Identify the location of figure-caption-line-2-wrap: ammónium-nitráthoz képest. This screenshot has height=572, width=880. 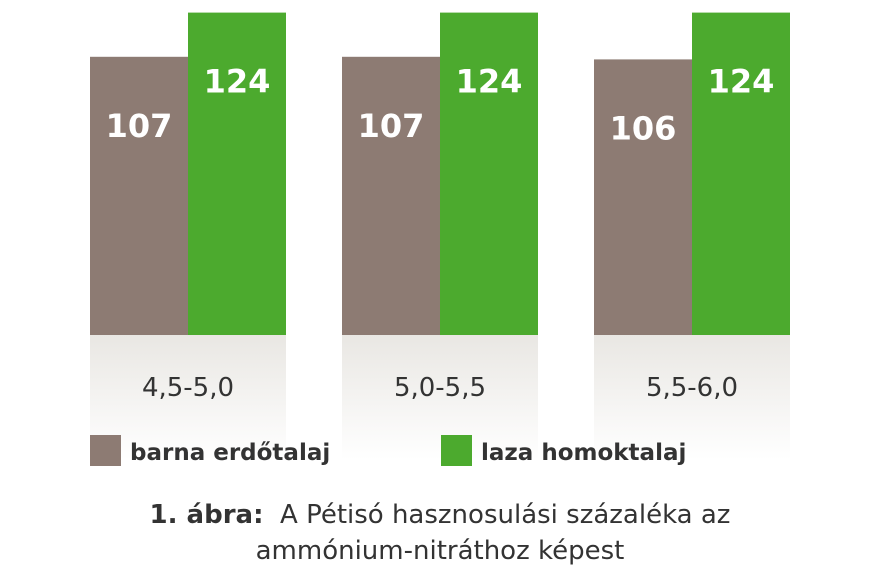
(440, 551).